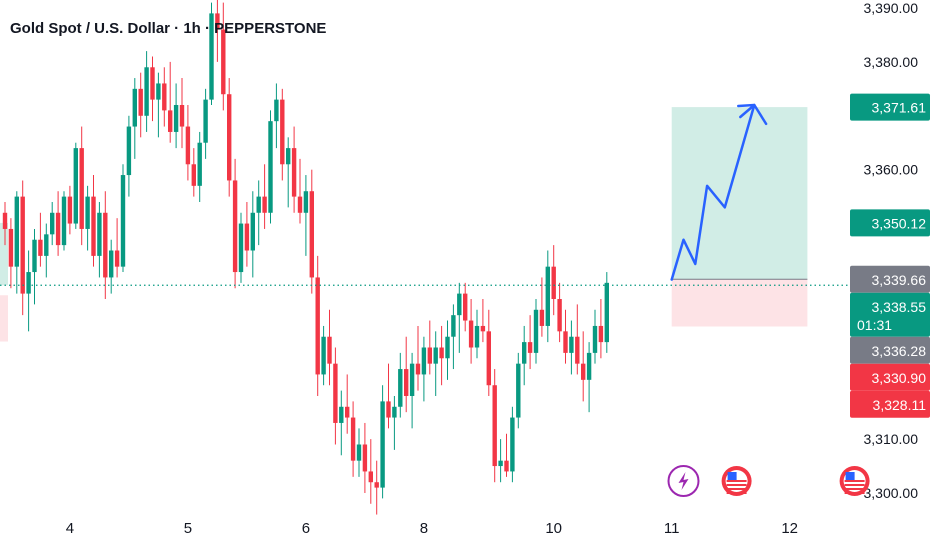 The image size is (932, 550). What do you see at coordinates (432, 528) in the screenshot?
I see `time-axis: 4 5 6 8 10 11 12` at bounding box center [432, 528].